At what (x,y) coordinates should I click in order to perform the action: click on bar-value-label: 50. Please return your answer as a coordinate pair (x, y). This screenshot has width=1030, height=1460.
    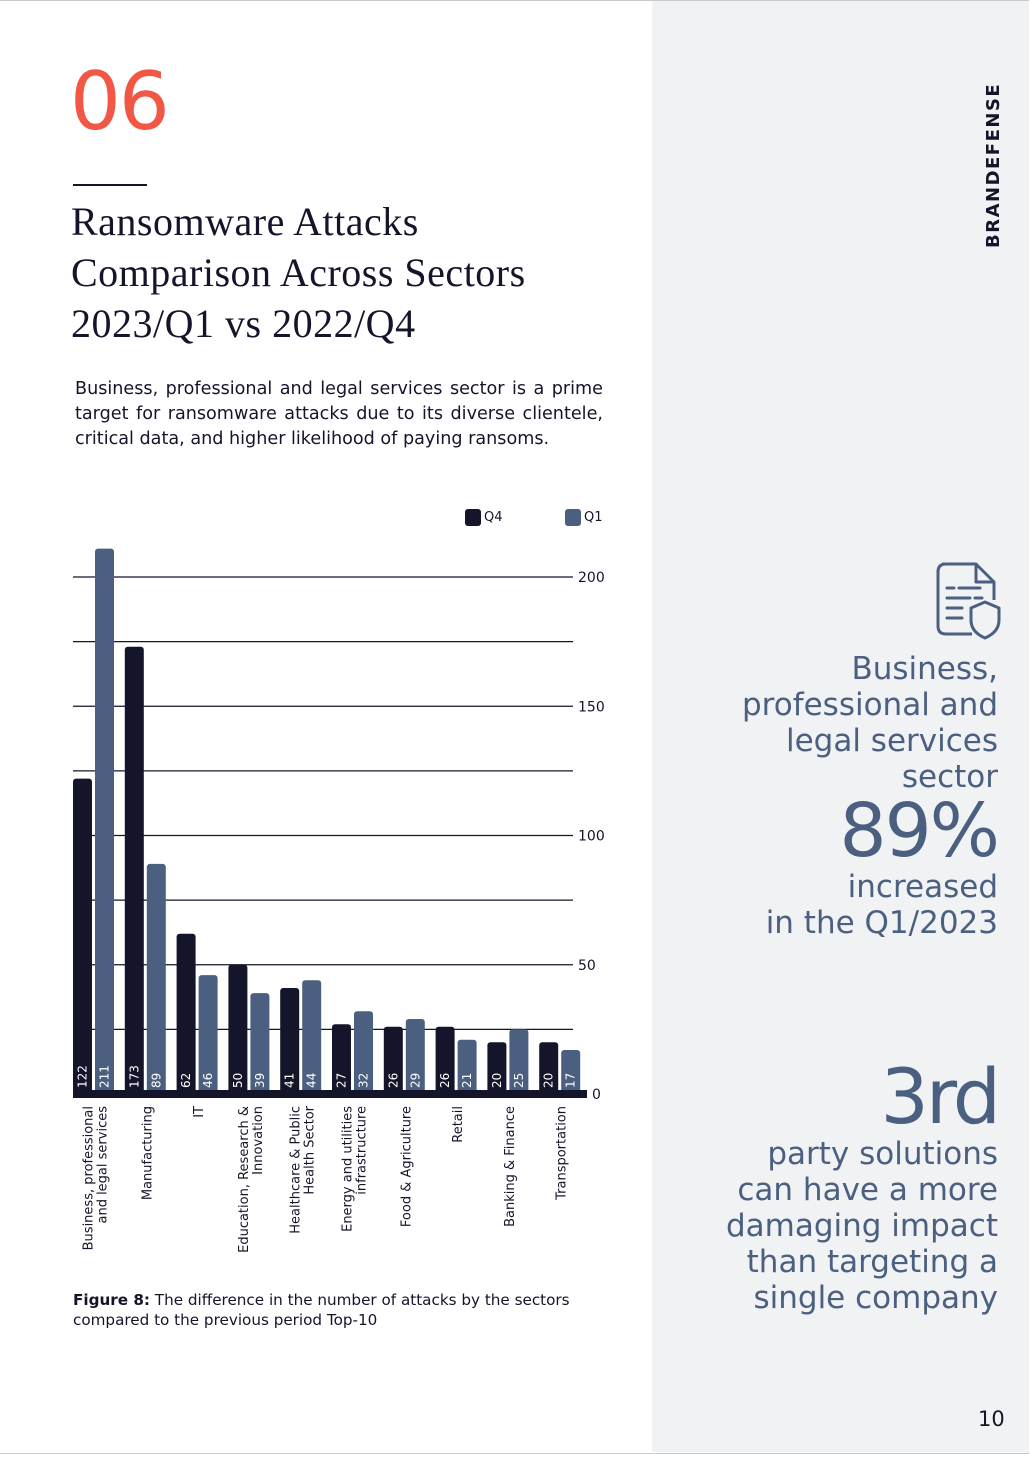
    Looking at the image, I should click on (238, 1080).